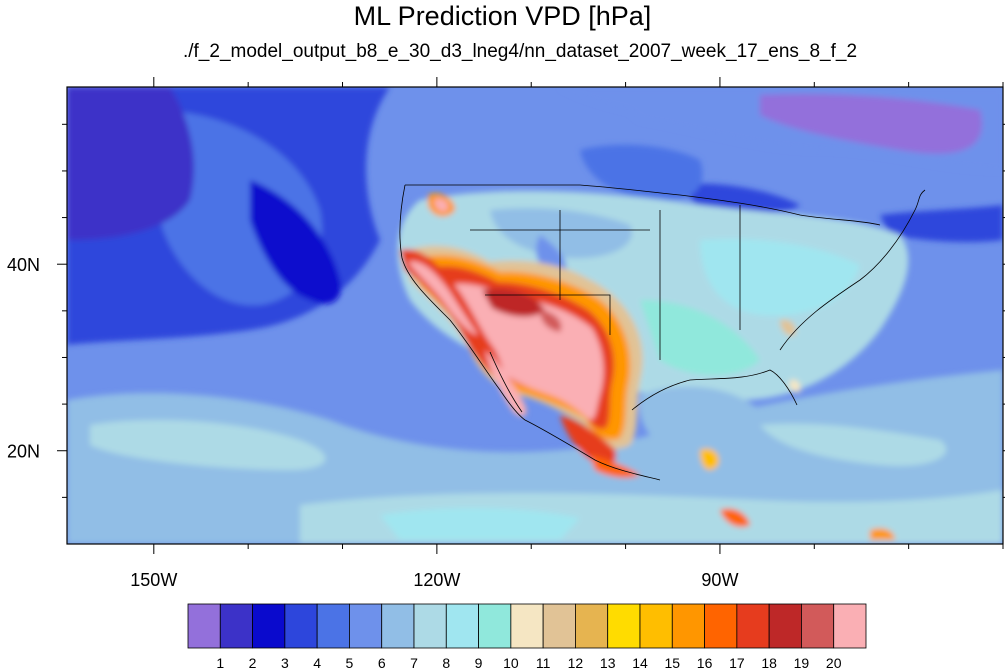  Describe the element at coordinates (350, 663) in the screenshot. I see `colorbar-level-label: 5` at that location.